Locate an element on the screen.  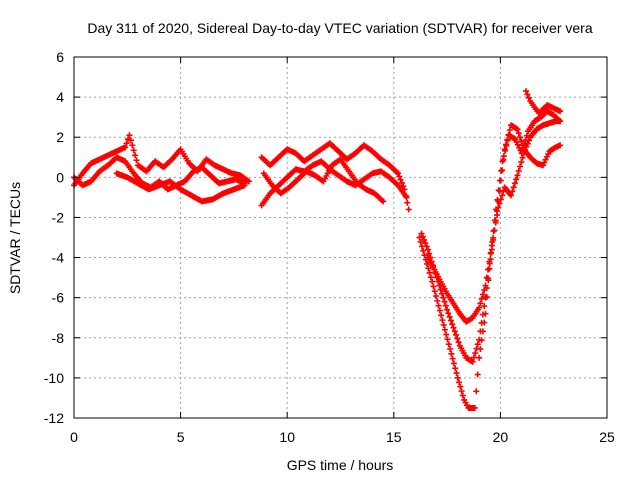
y-axis-label: SDTVAR / TECUs is located at coordinates (15, 238).